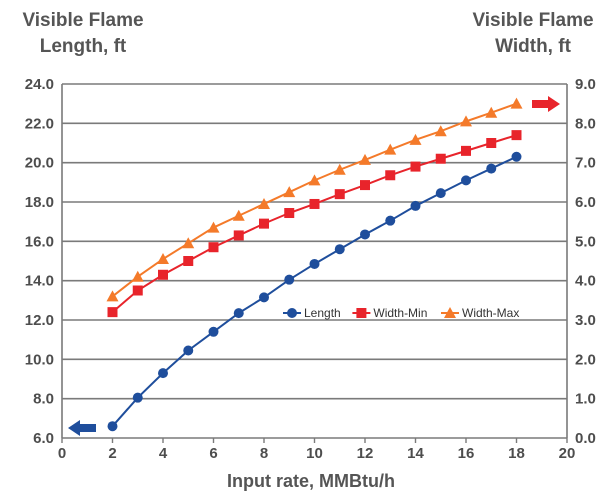 This screenshot has height=496, width=614. What do you see at coordinates (39, 84) in the screenshot?
I see `y-left-tick-label: 24.0` at bounding box center [39, 84].